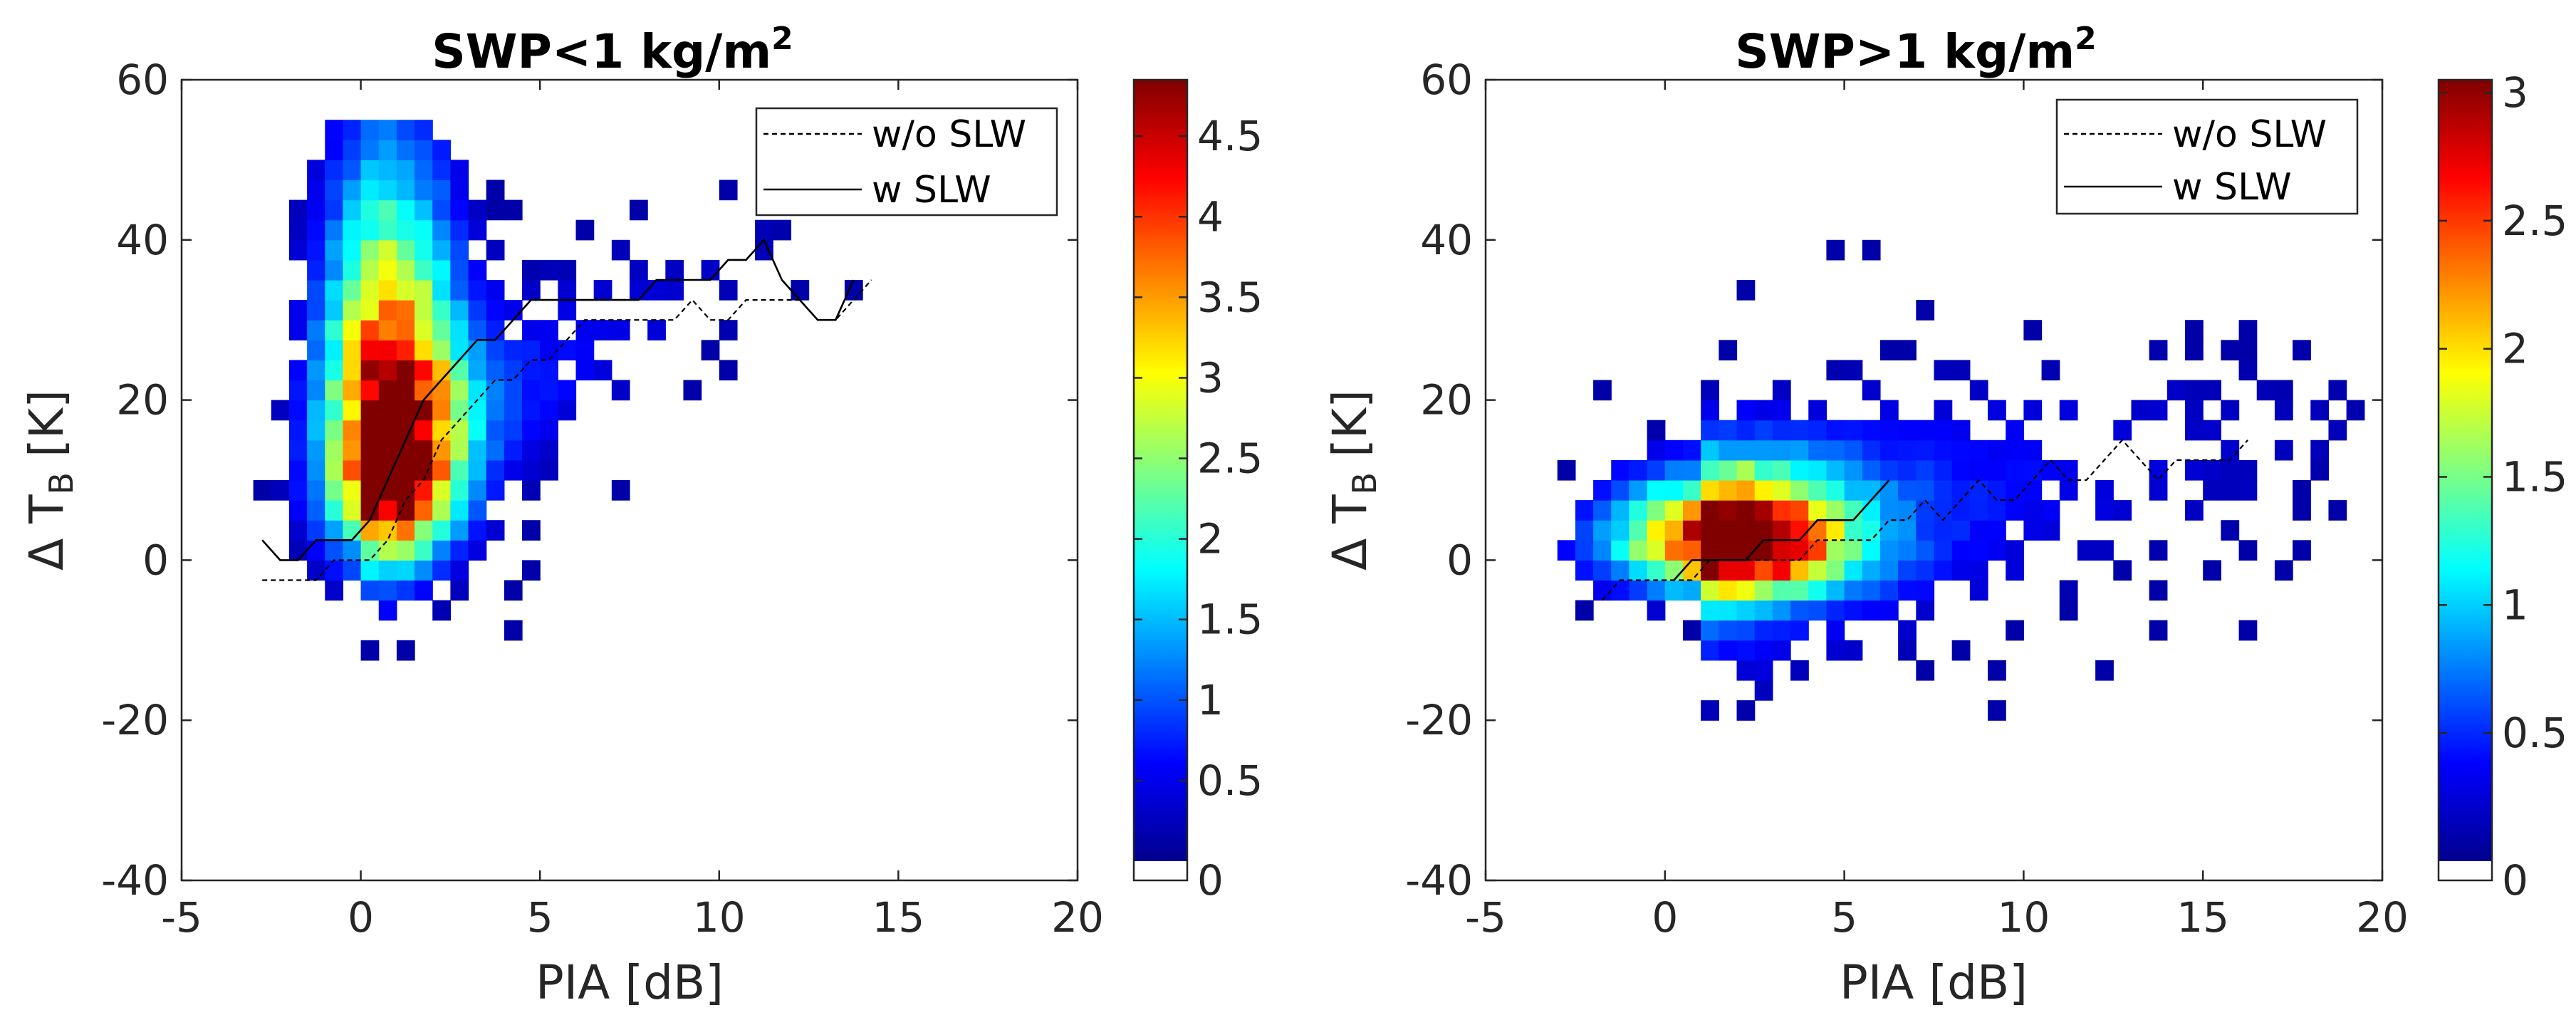 The width and height of the screenshot is (2576, 1020). I want to click on y-tick-label: -20, so click(135, 720).